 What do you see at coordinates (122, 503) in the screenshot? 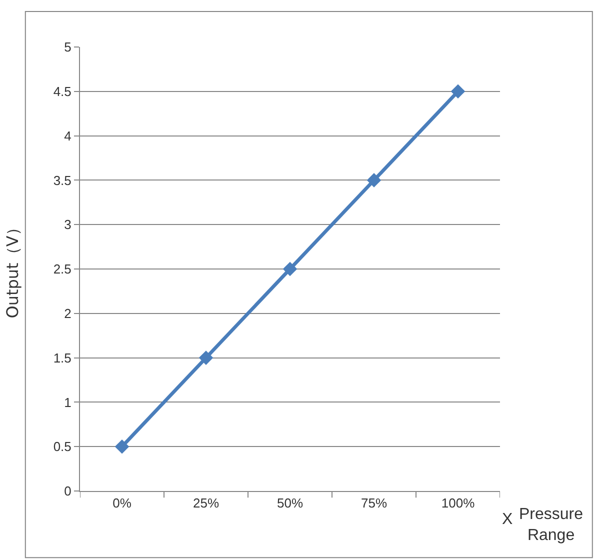
I see `x-tick-label: 0%` at bounding box center [122, 503].